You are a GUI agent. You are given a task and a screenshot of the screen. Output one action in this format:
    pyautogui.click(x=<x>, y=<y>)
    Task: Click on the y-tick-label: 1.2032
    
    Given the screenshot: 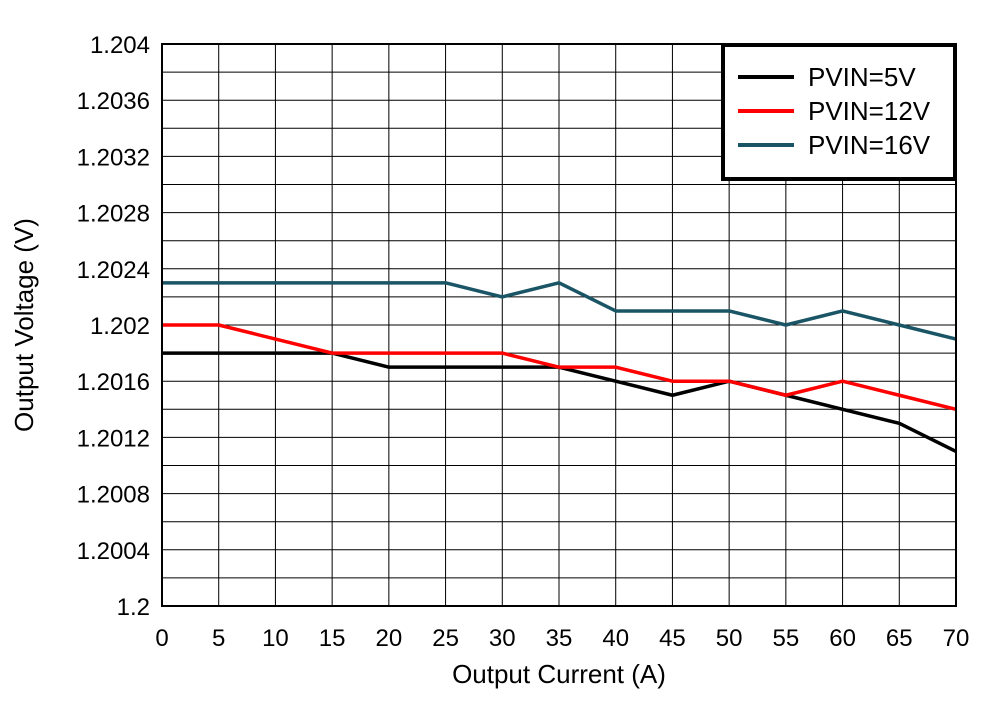 What is the action you would take?
    pyautogui.click(x=113, y=157)
    